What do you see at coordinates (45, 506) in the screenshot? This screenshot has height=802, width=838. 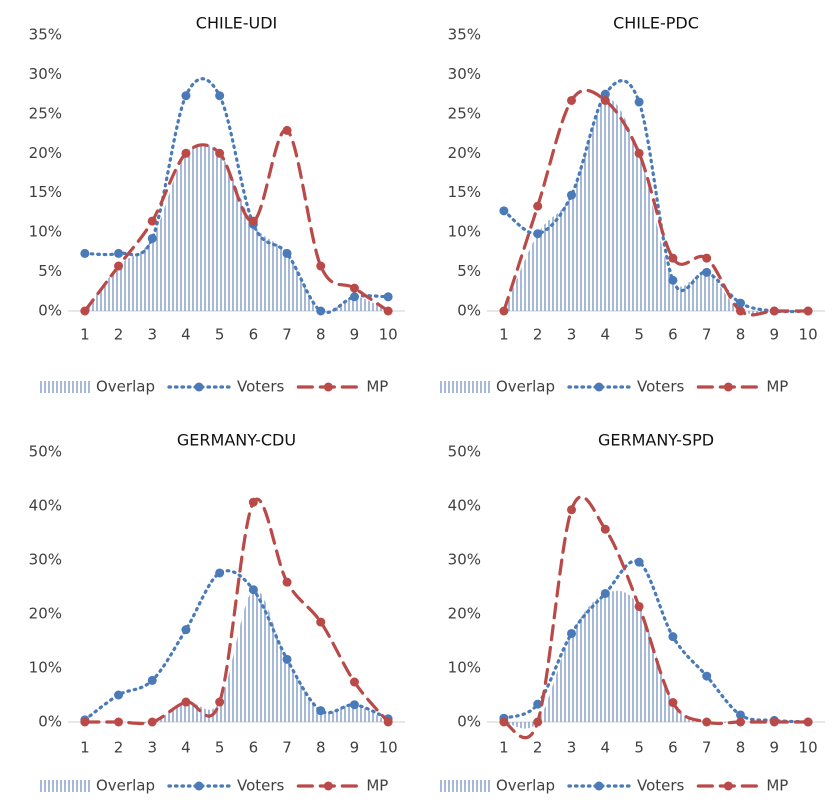 I see `y-tick-label: 40%` at bounding box center [45, 506].